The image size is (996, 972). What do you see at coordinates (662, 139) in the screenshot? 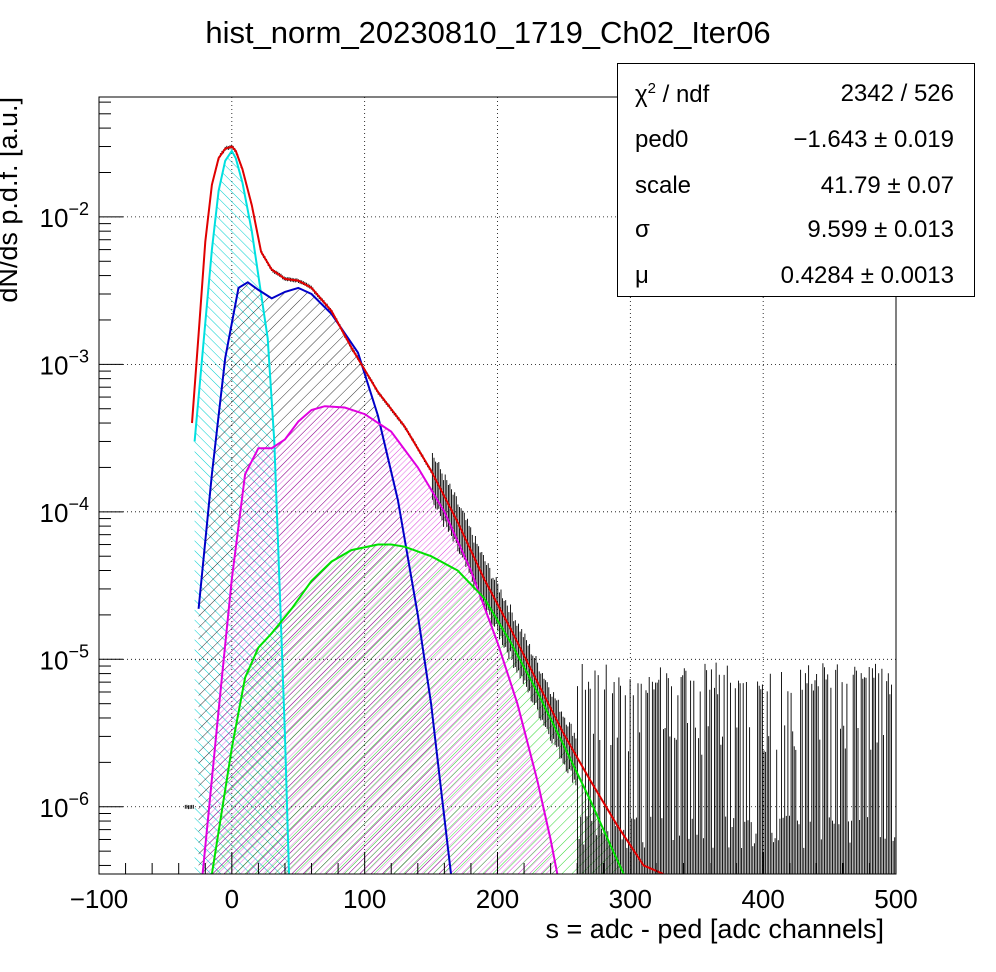
I see `ped0-label: ped0` at bounding box center [662, 139].